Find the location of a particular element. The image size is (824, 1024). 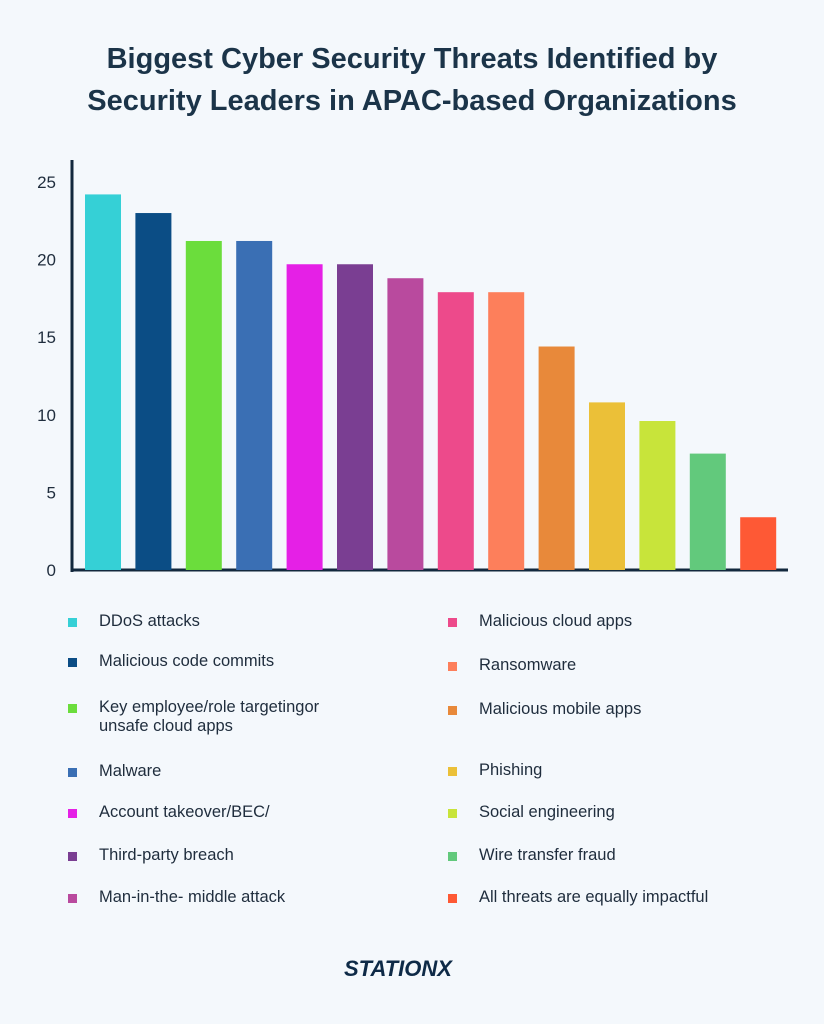

legend-label: All threats are equally impactful is located at coordinates (594, 897).